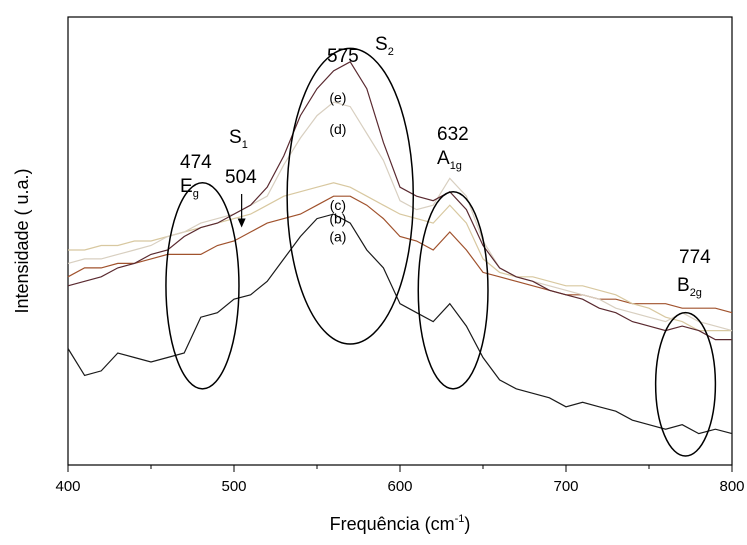 Image resolution: width=747 pixels, height=545 pixels. I want to click on peak-value-774: 774, so click(695, 257).